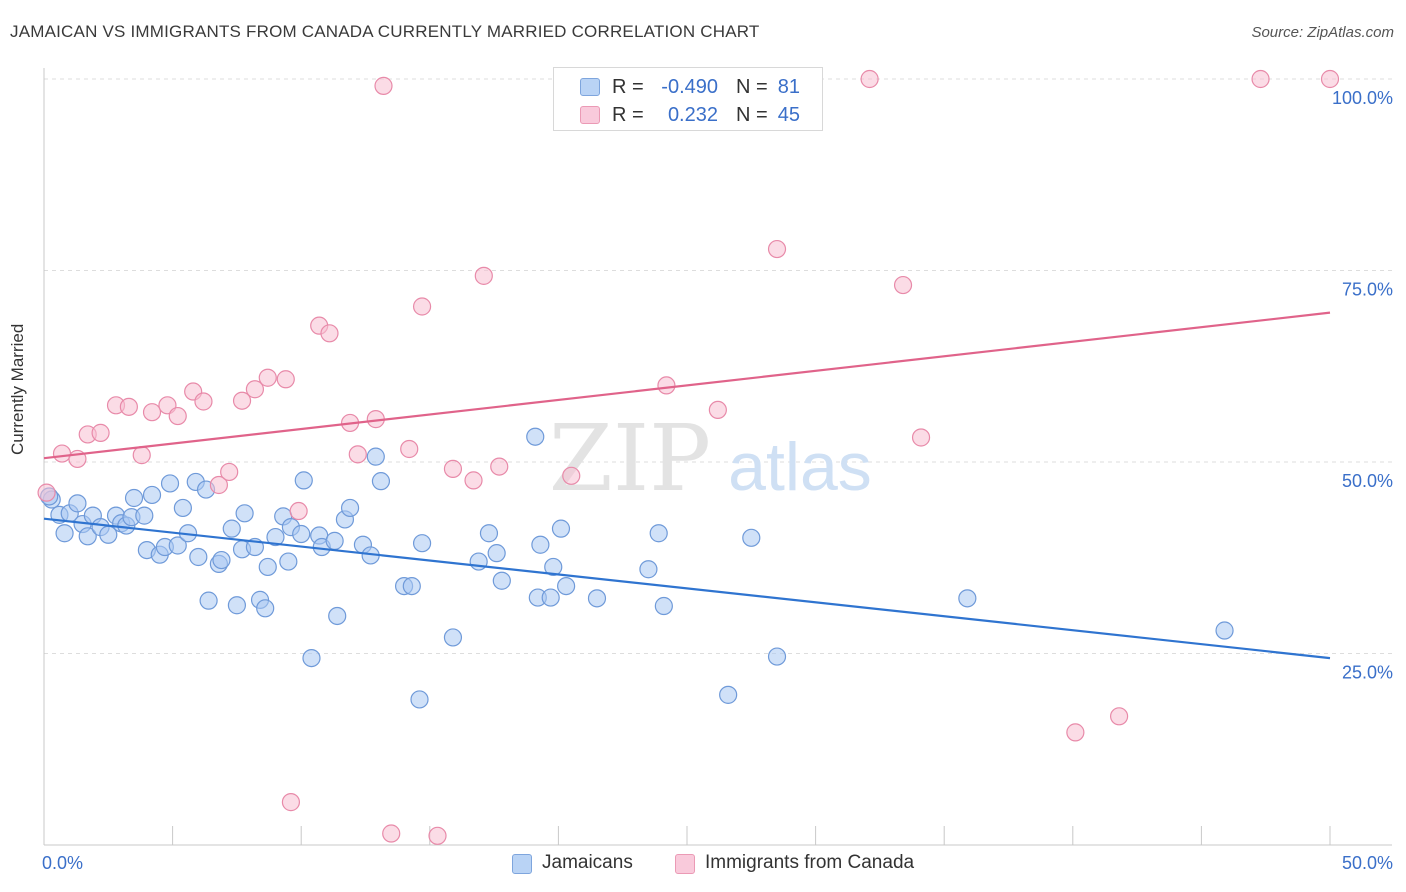  What do you see at coordinates (522, 864) in the screenshot?
I see `legend-swatch-jamaicans` at bounding box center [522, 864].